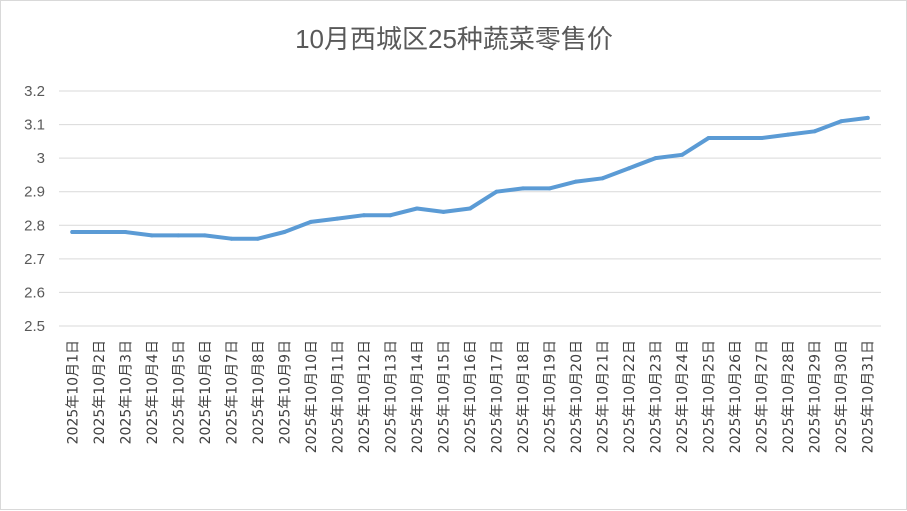 This screenshot has height=511, width=907. Describe the element at coordinates (454, 39) in the screenshot. I see `chart-title: 10月西城区25种蔬菜零售价` at that location.